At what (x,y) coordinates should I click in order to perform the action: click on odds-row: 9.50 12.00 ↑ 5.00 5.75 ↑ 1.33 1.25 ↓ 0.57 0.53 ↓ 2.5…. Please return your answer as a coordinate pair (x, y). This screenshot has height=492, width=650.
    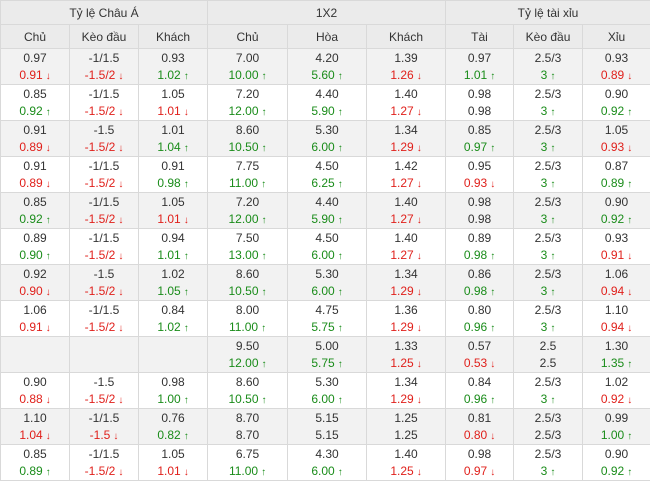
    Looking at the image, I should click on (325, 354).